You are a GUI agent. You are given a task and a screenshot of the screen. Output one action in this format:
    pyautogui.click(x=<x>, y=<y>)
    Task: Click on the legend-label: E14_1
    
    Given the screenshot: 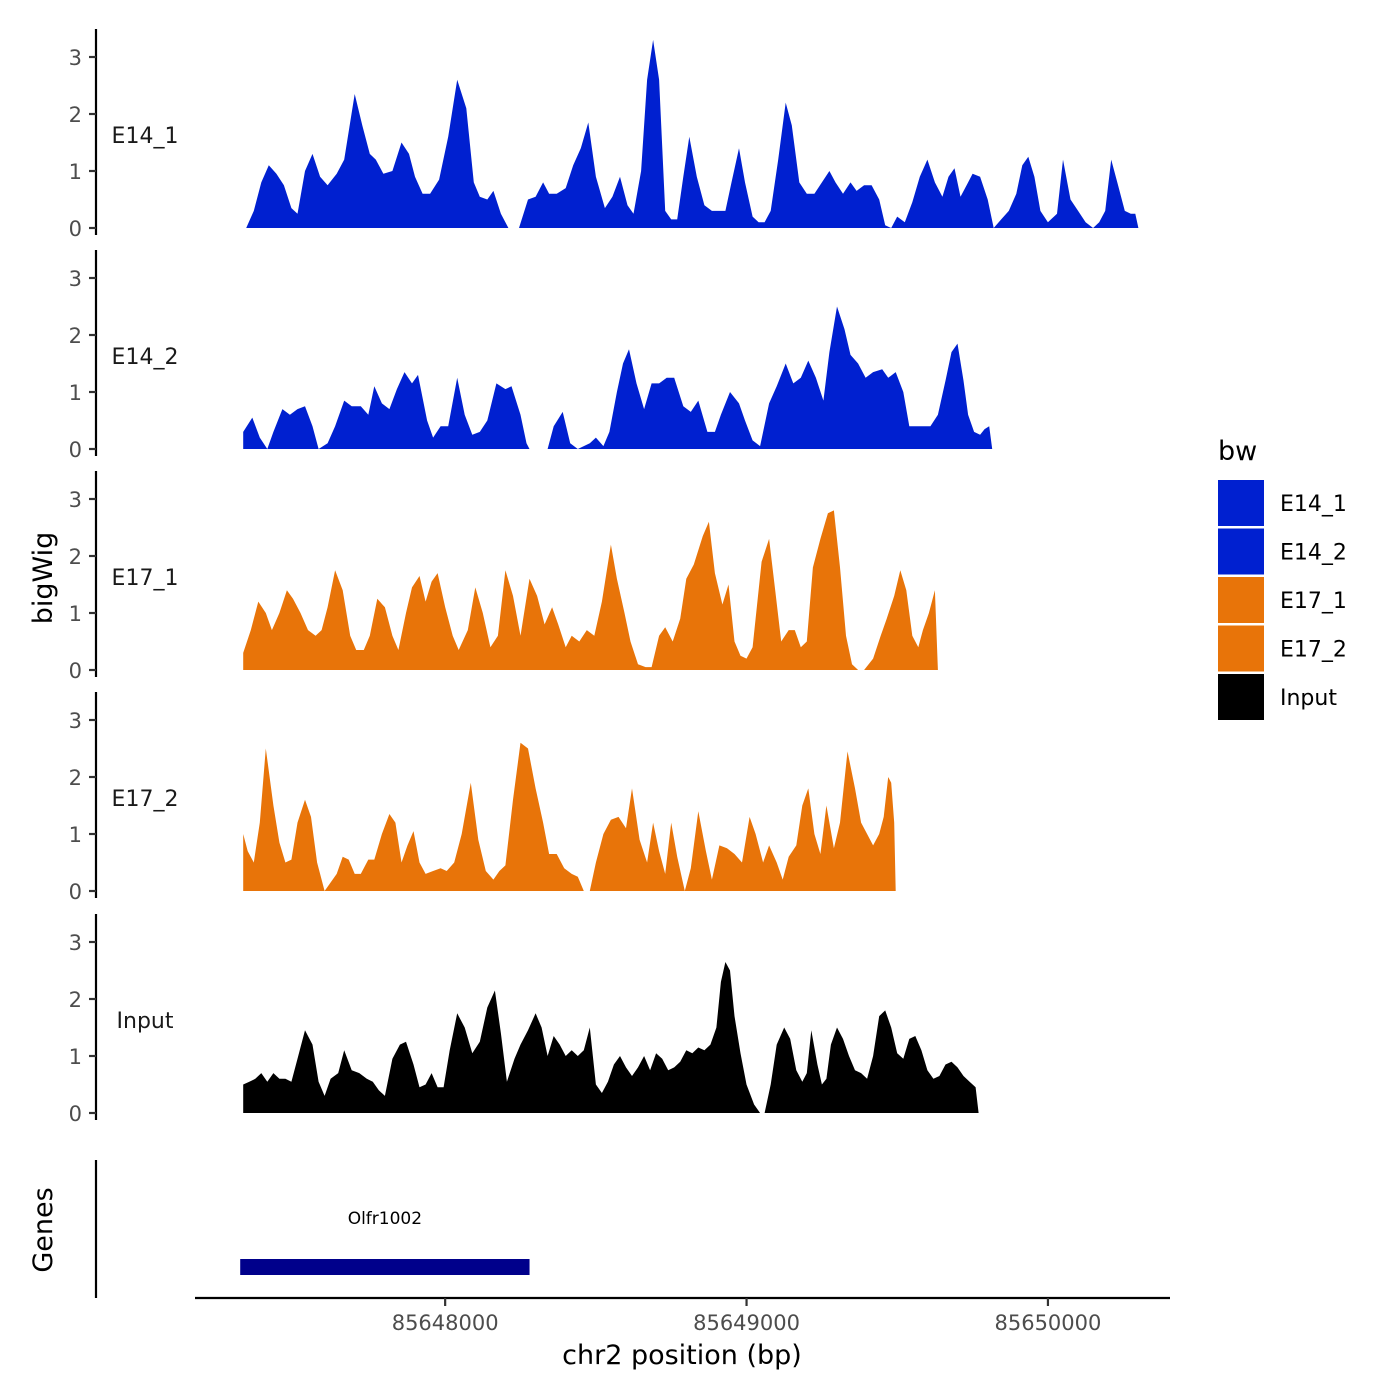 What is the action you would take?
    pyautogui.click(x=1313, y=504)
    